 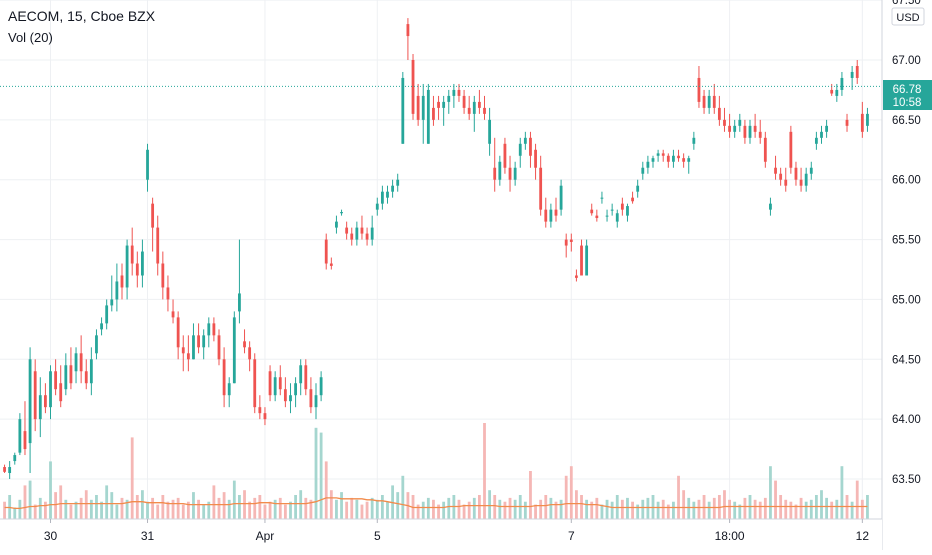 I want to click on time-tick-label: 18:00, so click(x=730, y=536).